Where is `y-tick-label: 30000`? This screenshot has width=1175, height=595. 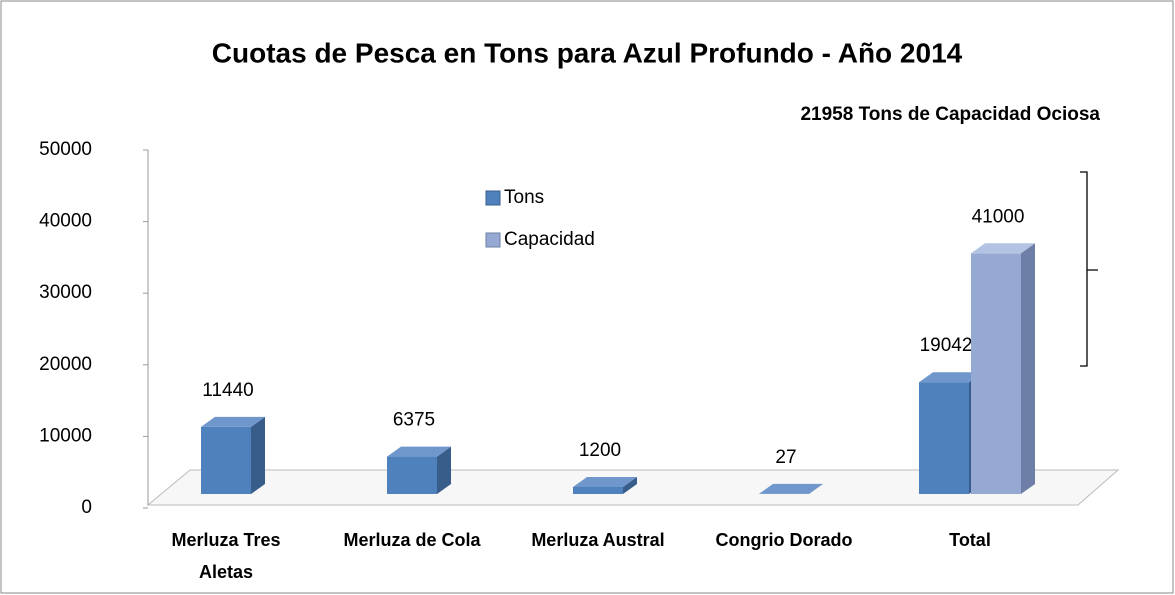 y-tick-label: 30000 is located at coordinates (65, 292).